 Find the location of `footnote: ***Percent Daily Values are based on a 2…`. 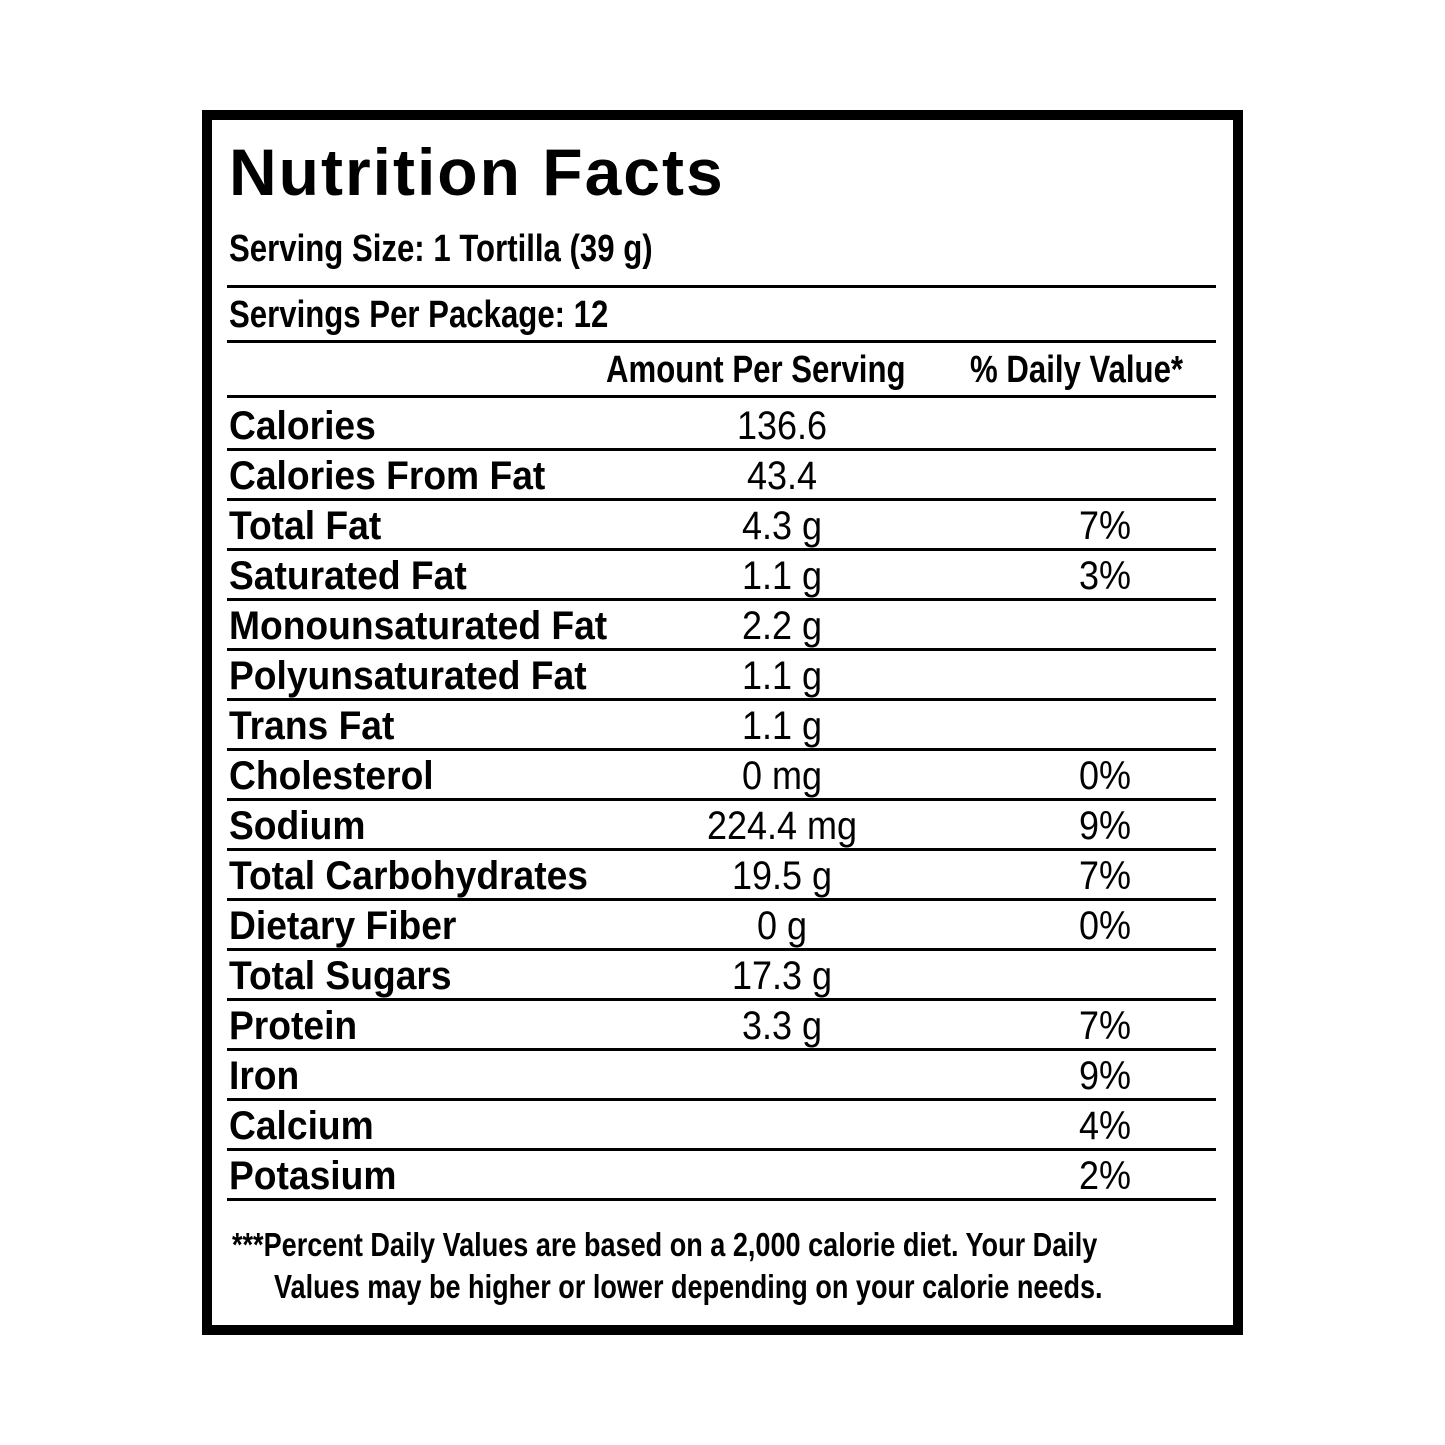

footnote: ***Percent Daily Values are based on a 2… is located at coordinates (665, 1244).